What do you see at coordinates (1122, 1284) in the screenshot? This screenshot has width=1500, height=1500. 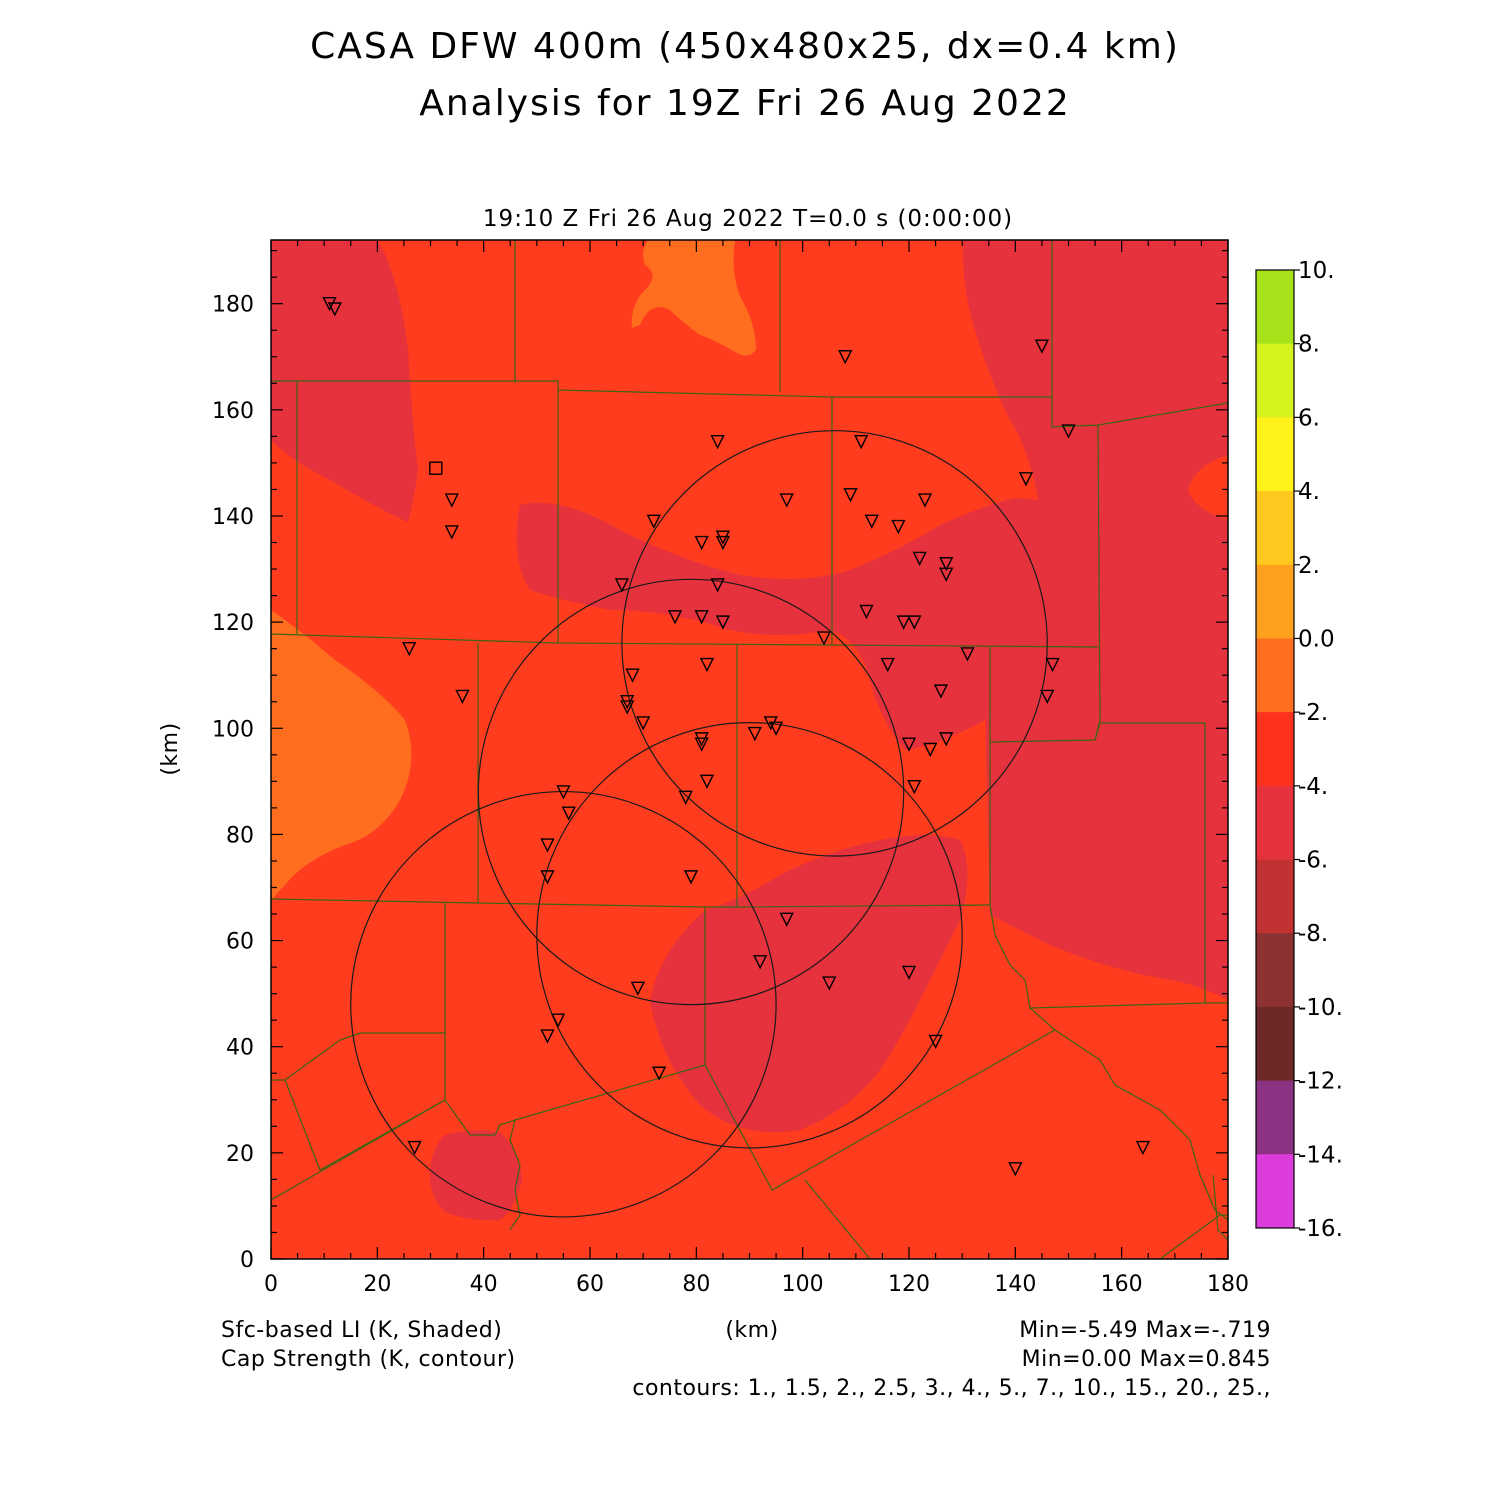 I see `x-tick-label: 160` at bounding box center [1122, 1284].